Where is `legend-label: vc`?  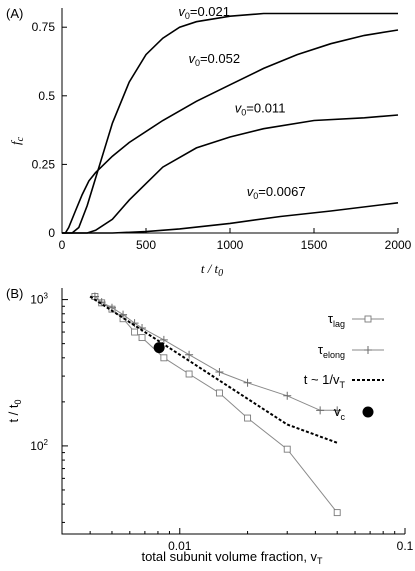 legend-label: vc is located at coordinates (340, 413).